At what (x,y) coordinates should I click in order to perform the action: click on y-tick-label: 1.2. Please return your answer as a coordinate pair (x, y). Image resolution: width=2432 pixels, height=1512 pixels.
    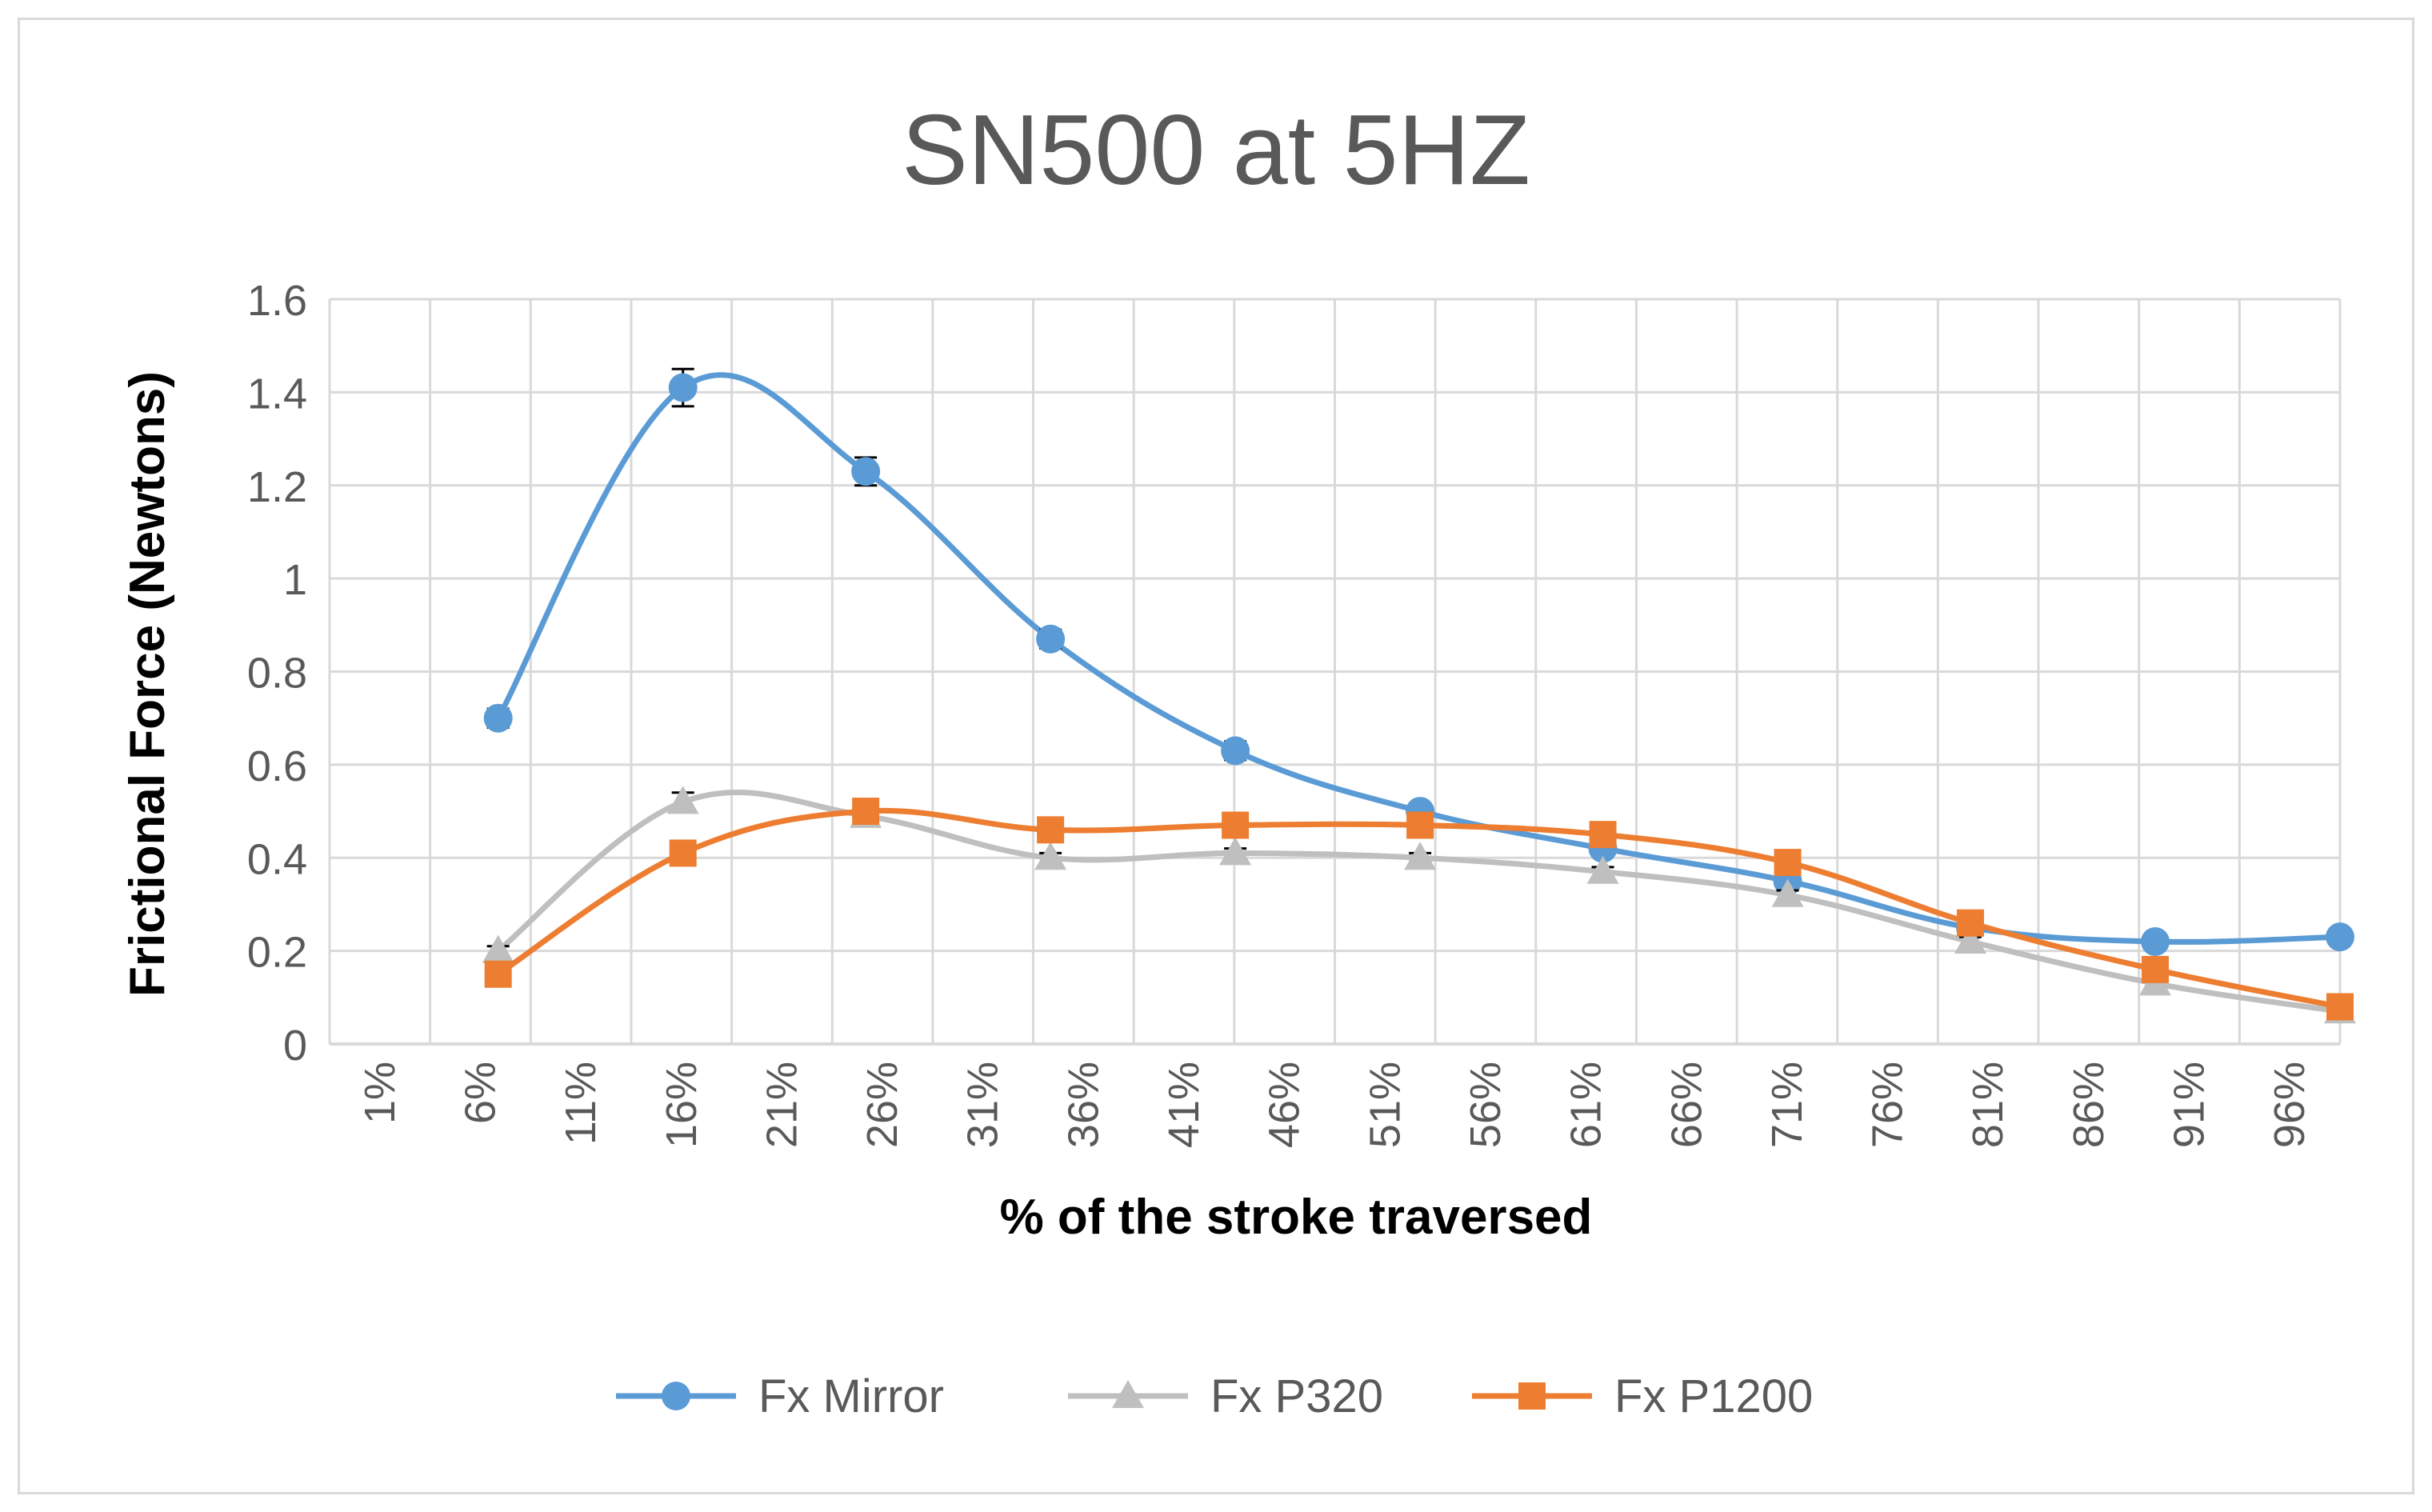
    Looking at the image, I should click on (277, 487).